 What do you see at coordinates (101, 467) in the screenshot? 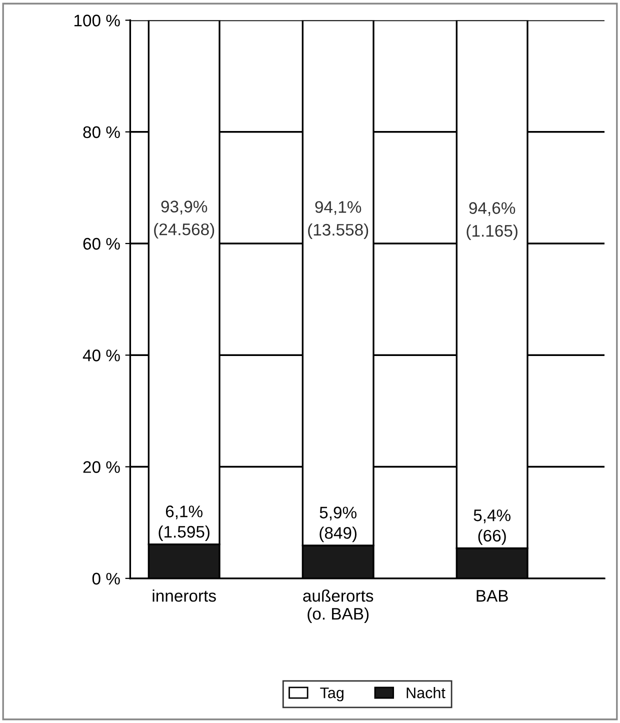
I see `y-tick-label: 20 %` at bounding box center [101, 467].